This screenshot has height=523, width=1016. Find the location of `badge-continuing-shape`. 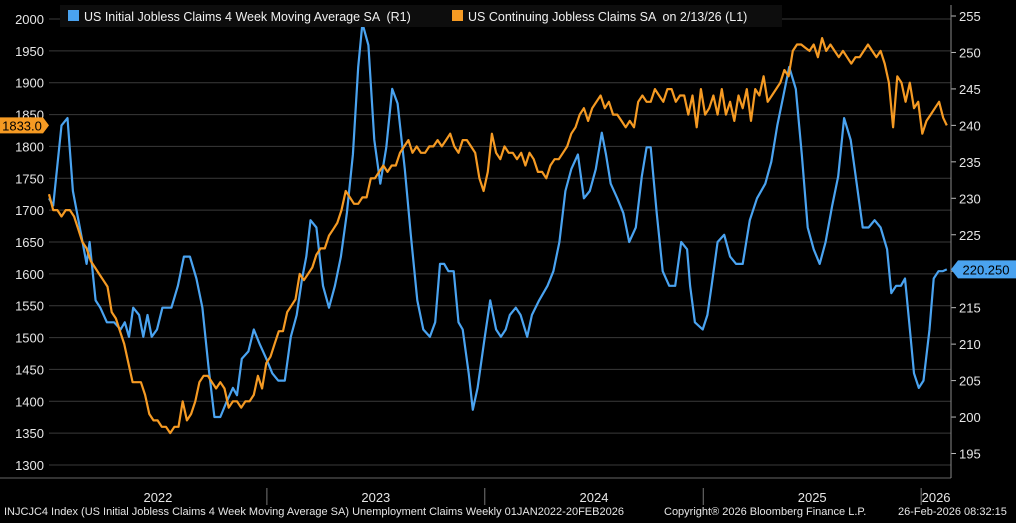

badge-continuing-shape is located at coordinates (24, 125).